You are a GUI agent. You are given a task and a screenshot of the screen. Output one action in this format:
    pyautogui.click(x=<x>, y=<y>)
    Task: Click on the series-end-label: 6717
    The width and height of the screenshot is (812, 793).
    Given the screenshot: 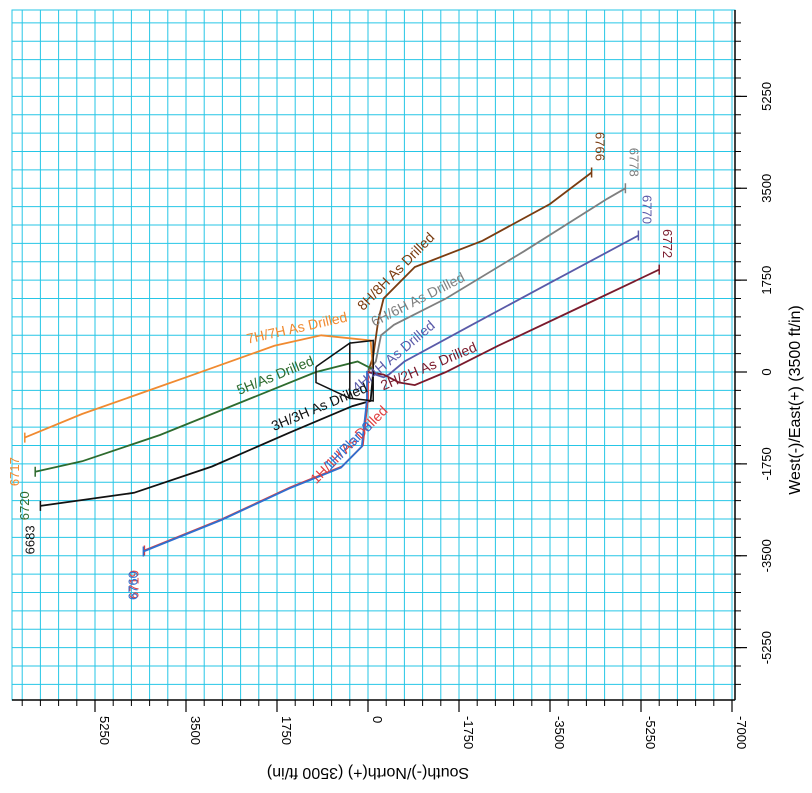 What is the action you would take?
    pyautogui.click(x=14, y=471)
    